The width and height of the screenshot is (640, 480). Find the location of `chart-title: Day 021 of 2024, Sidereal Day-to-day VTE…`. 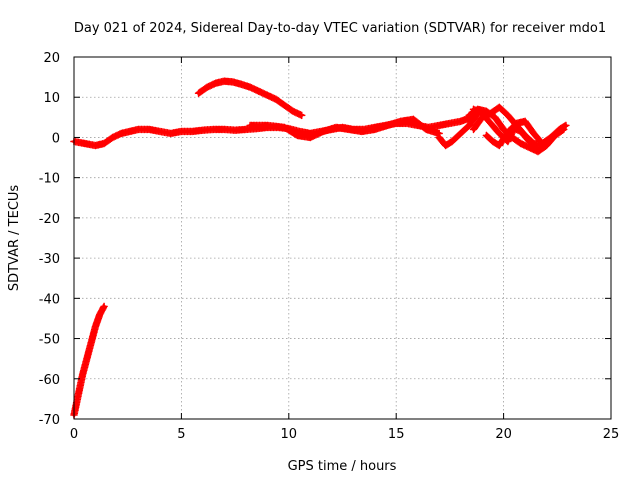

chart-title: Day 021 of 2024, Sidereal Day-to-day VTE… is located at coordinates (340, 28).